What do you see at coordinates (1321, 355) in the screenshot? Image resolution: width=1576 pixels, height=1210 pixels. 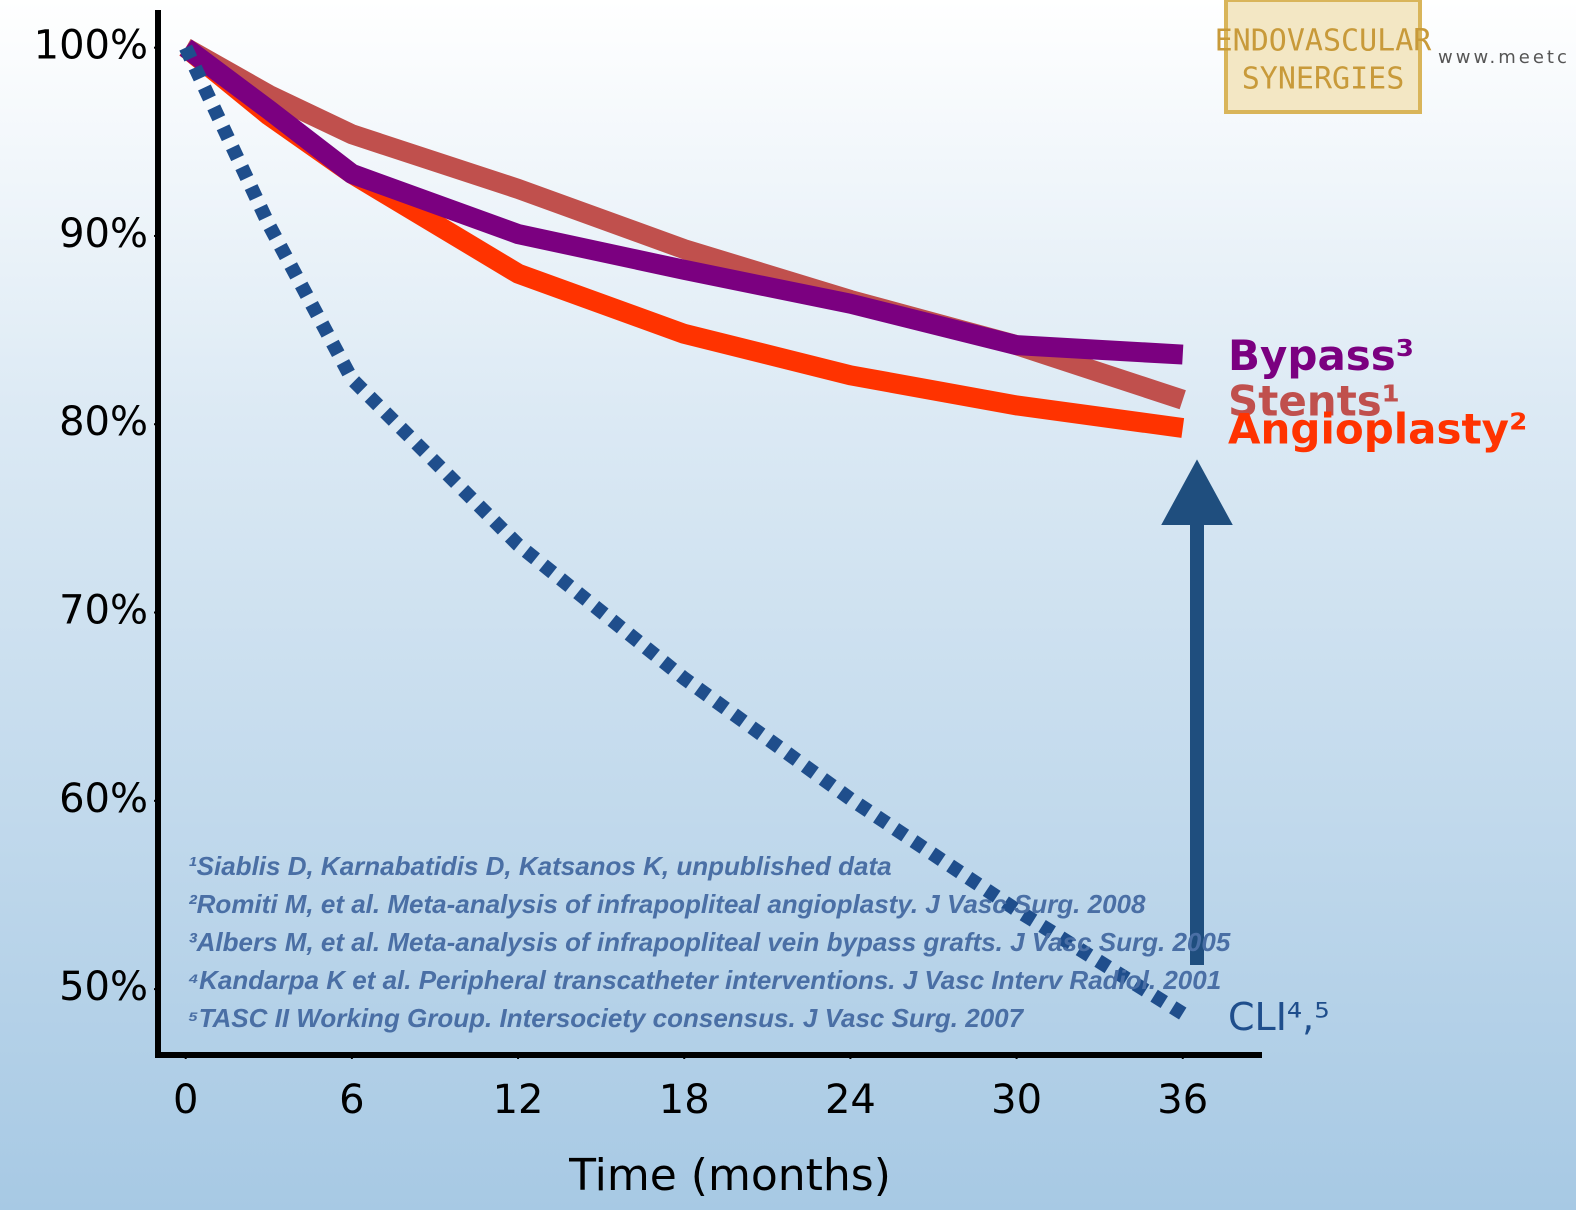 I see `series-label: Bypass³` at bounding box center [1321, 355].